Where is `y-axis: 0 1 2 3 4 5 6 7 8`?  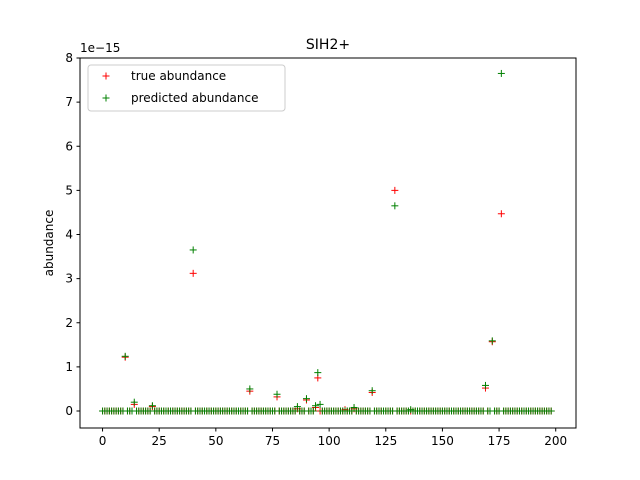
y-axis: 0 1 2 3 4 5 6 7 8 is located at coordinates (72, 234).